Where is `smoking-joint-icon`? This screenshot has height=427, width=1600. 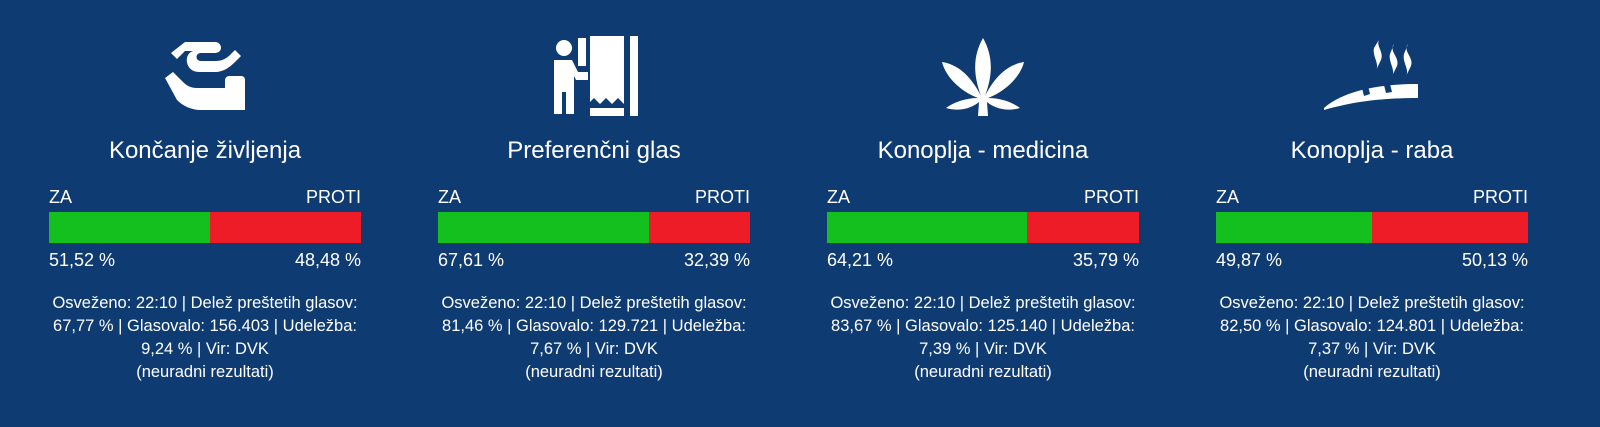
smoking-joint-icon is located at coordinates (1372, 76).